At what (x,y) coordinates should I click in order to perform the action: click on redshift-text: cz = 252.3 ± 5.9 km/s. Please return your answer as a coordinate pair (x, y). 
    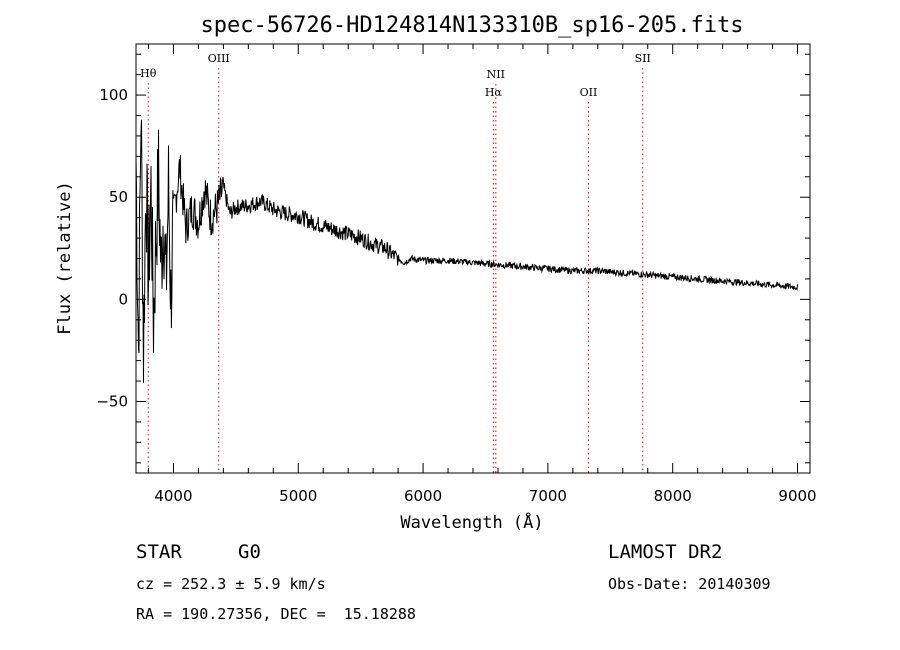
    Looking at the image, I should click on (231, 584).